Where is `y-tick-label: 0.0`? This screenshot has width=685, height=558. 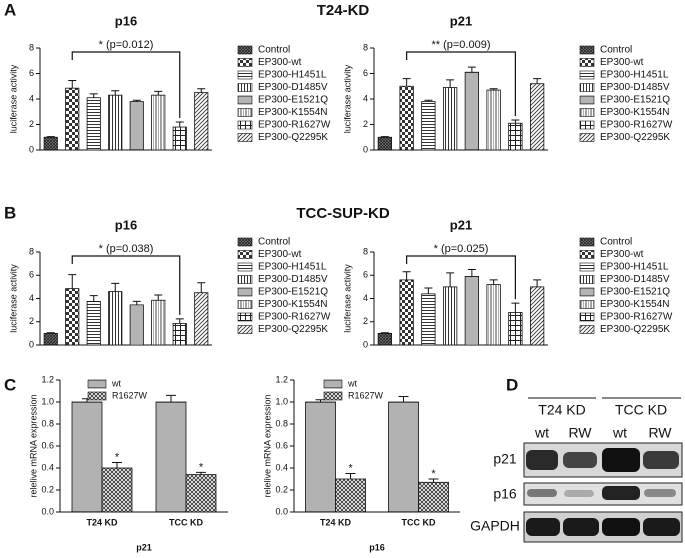
y-tick-label: 0.0 is located at coordinates (47, 511).